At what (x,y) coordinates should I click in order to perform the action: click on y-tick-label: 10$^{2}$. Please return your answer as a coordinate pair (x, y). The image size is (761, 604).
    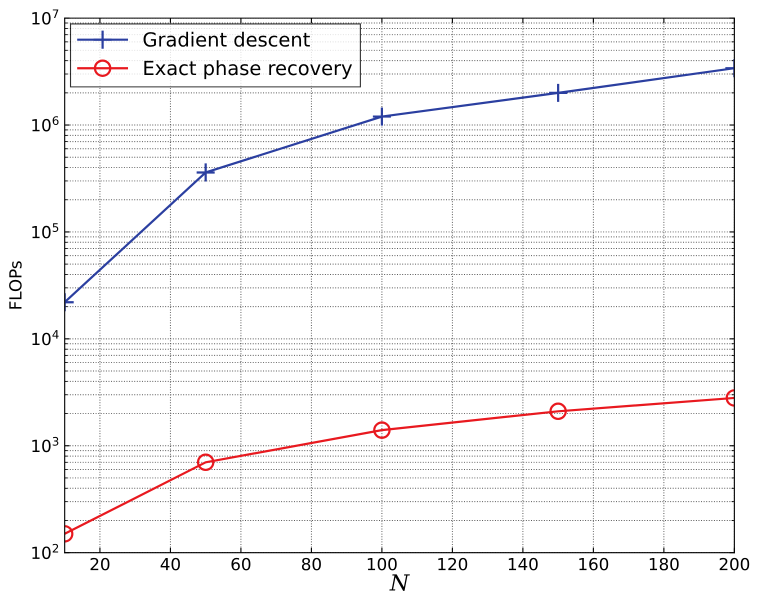
    Looking at the image, I should click on (45, 552).